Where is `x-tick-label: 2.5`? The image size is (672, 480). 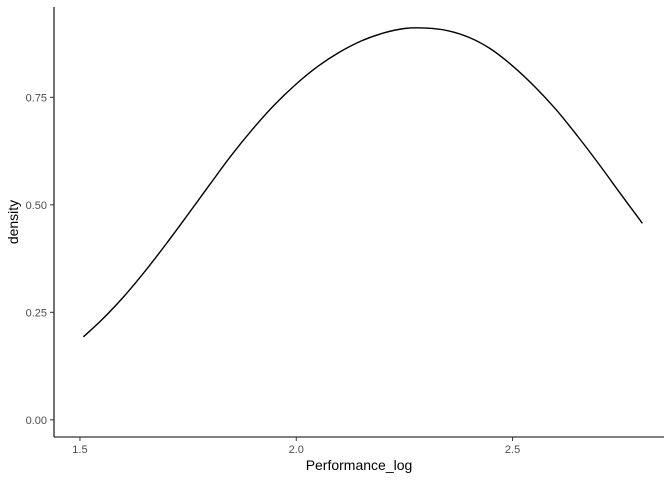 x-tick-label: 2.5 is located at coordinates (512, 450).